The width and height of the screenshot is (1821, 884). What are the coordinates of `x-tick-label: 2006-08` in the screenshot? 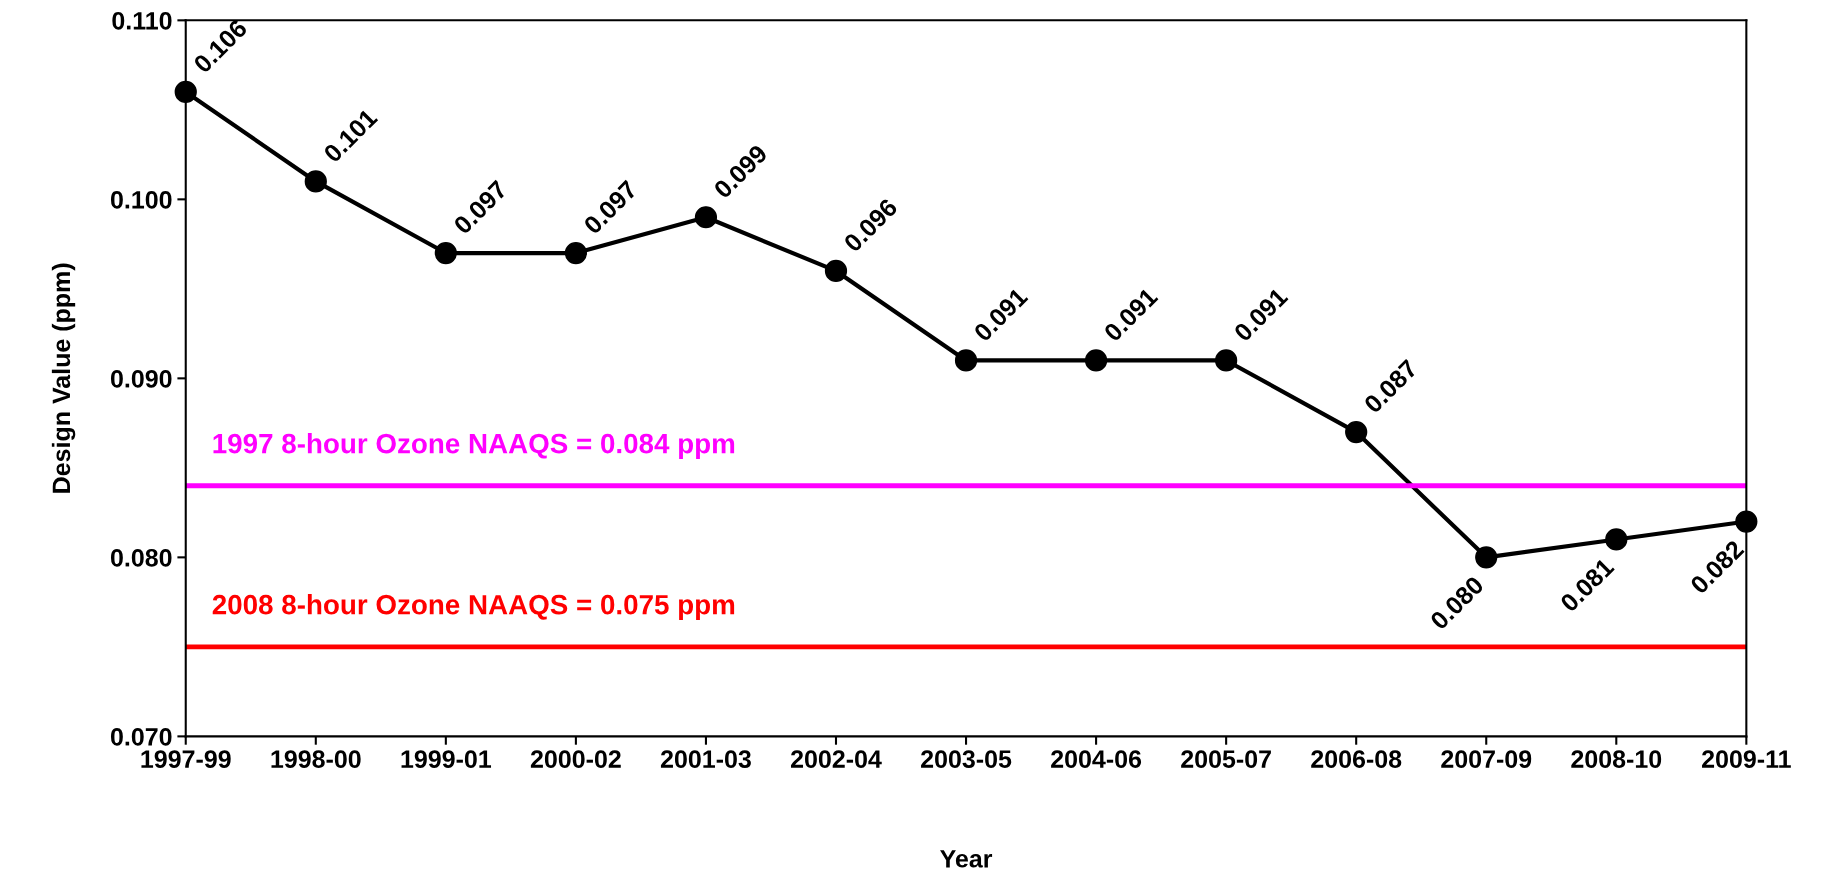 It's located at (1356, 759).